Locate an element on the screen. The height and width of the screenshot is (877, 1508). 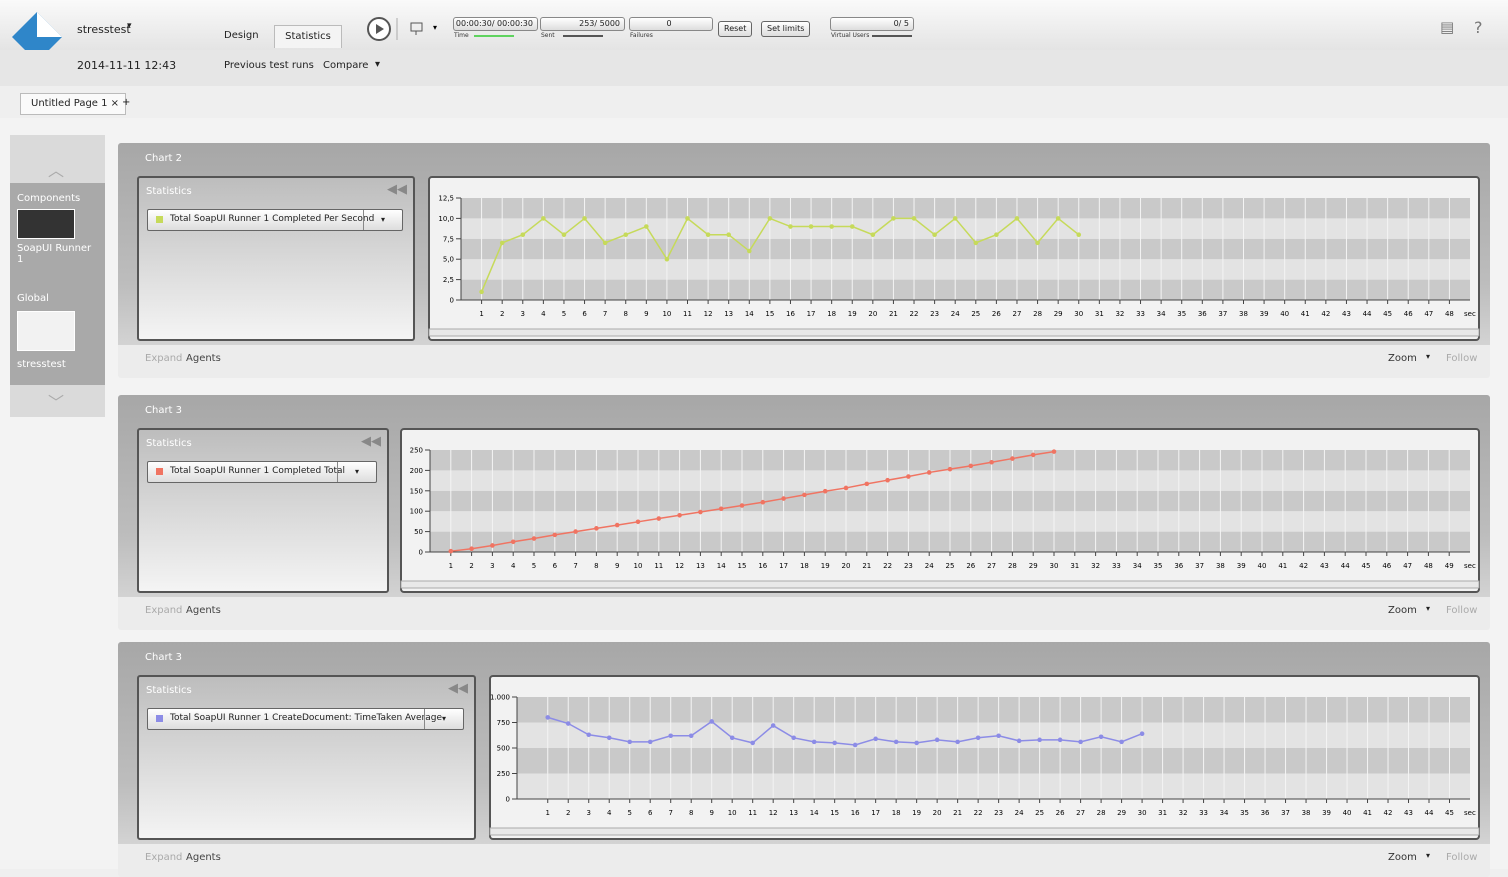
chart-title: Chart 2 is located at coordinates (164, 158).